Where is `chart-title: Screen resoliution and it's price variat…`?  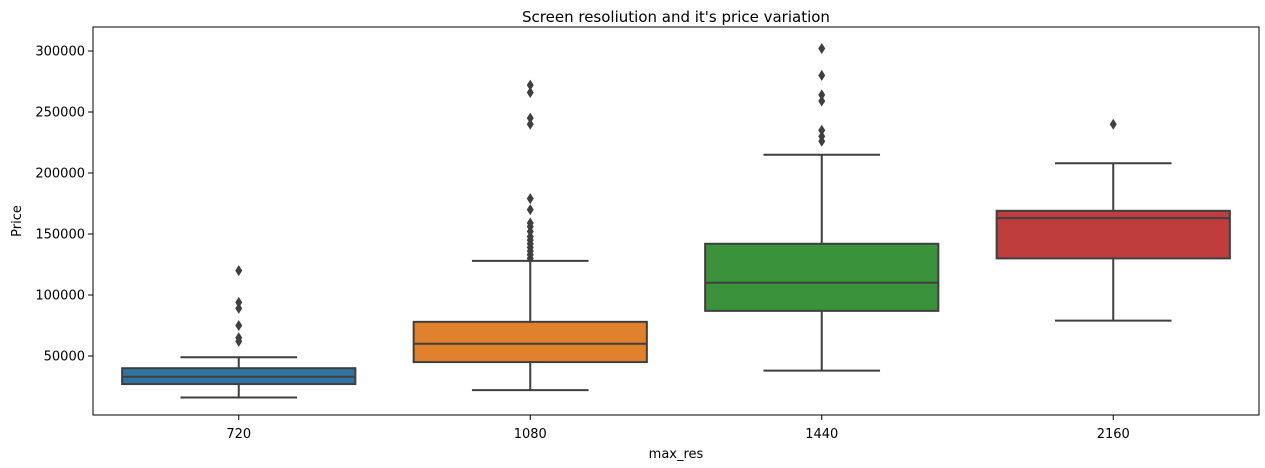 chart-title: Screen resoliution and it's price variat… is located at coordinates (676, 17).